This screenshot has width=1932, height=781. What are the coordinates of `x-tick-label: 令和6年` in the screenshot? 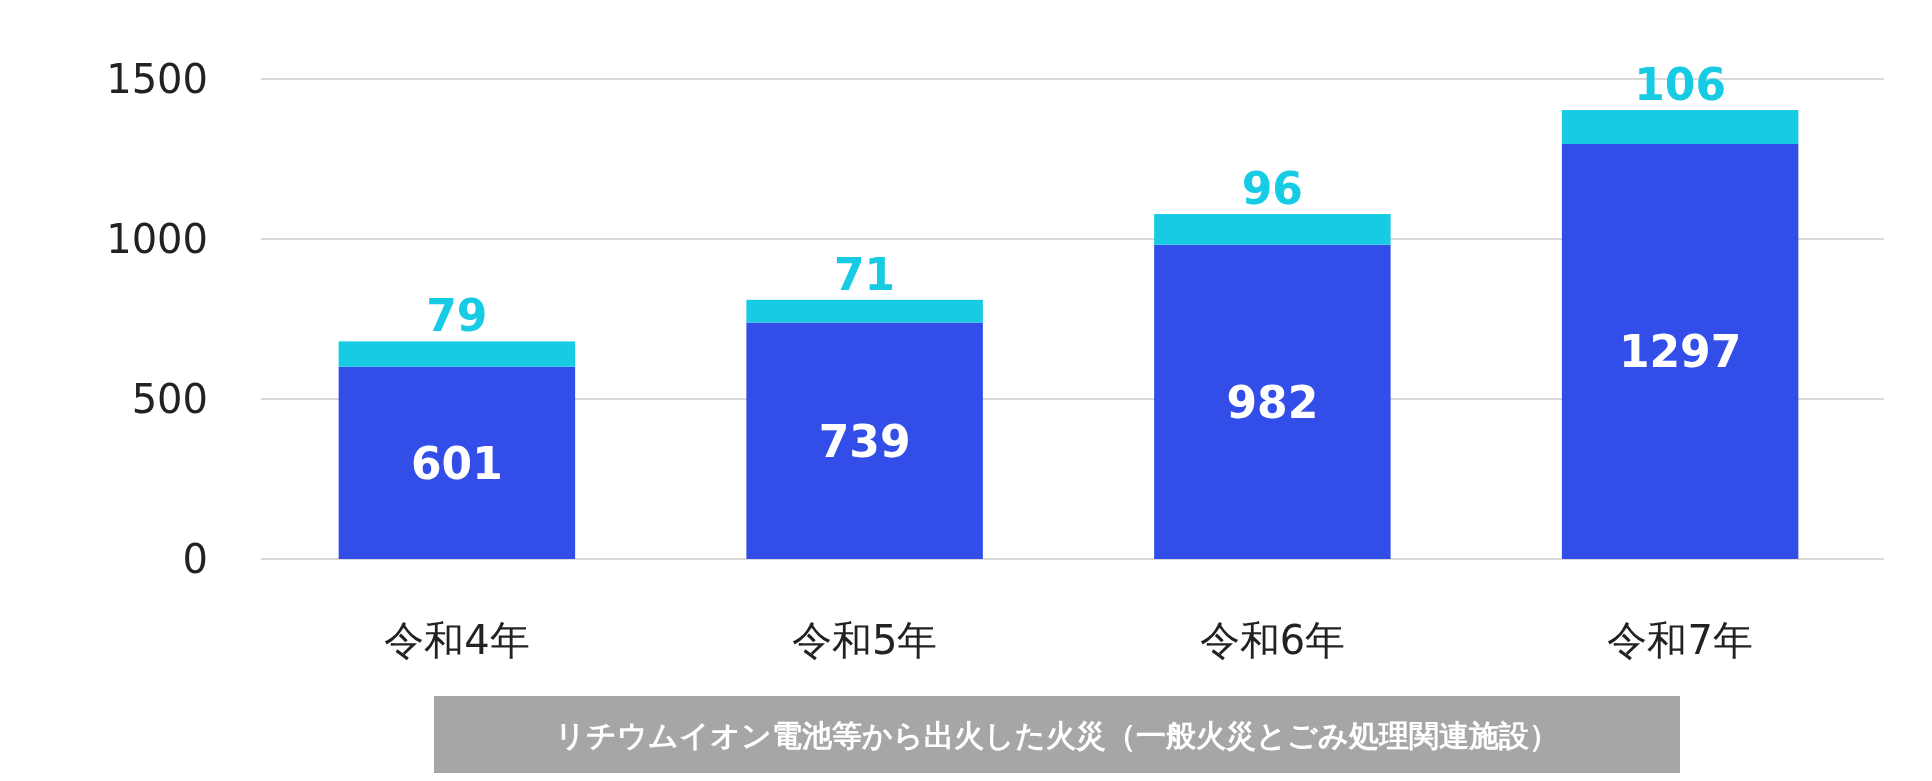 It's located at (1272, 640).